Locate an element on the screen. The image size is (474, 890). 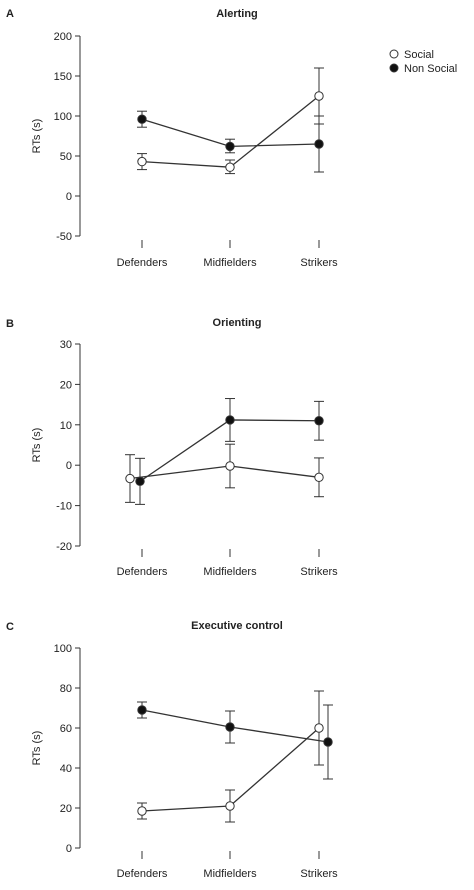
y-tick-label: 40 is located at coordinates (66, 769).